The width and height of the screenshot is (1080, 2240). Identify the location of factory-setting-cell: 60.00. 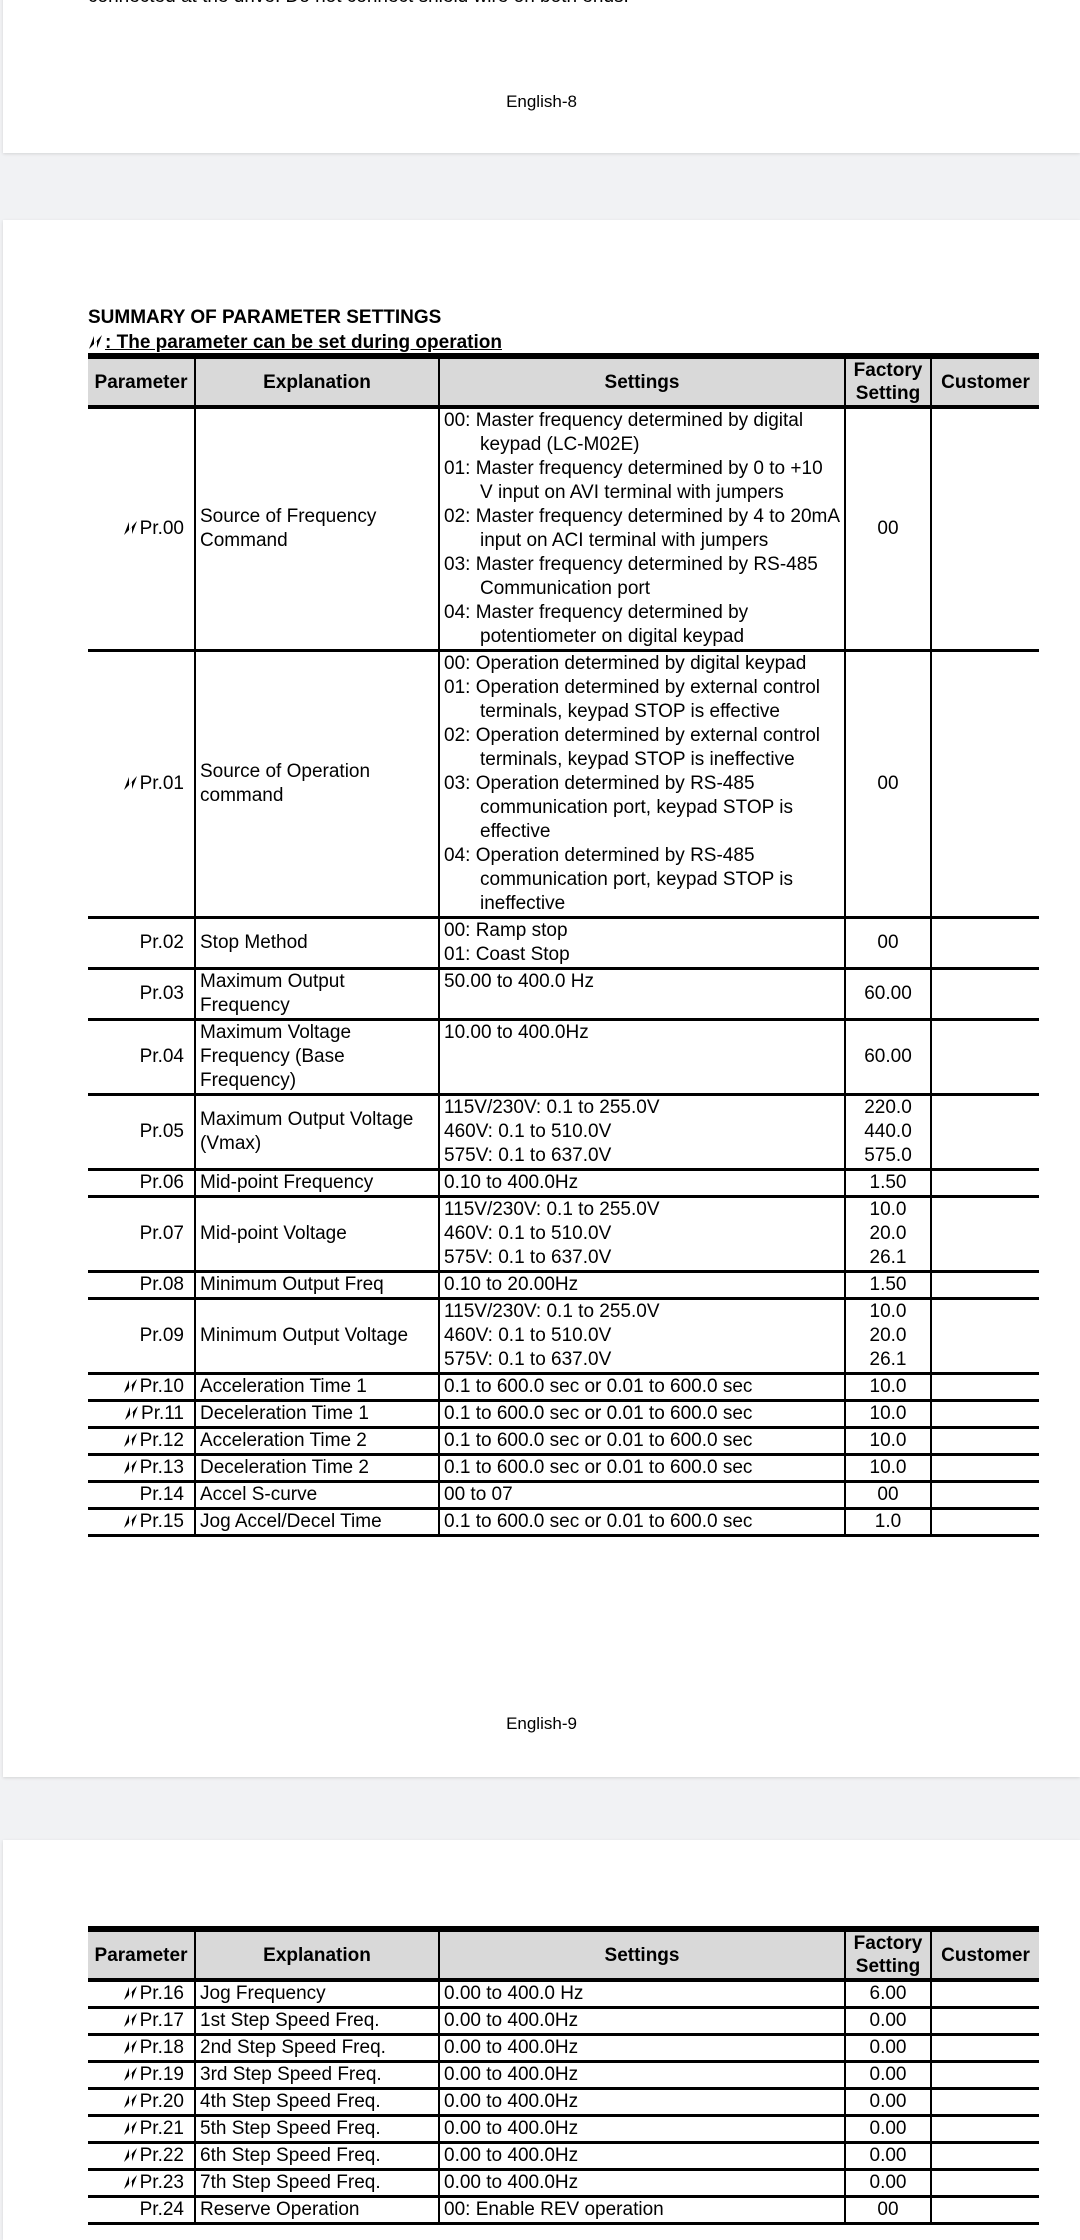
(888, 994).